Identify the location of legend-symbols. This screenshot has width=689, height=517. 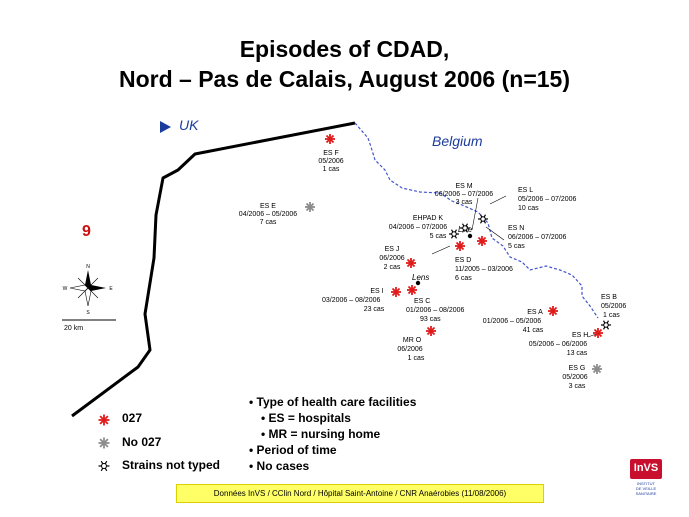
(104, 443).